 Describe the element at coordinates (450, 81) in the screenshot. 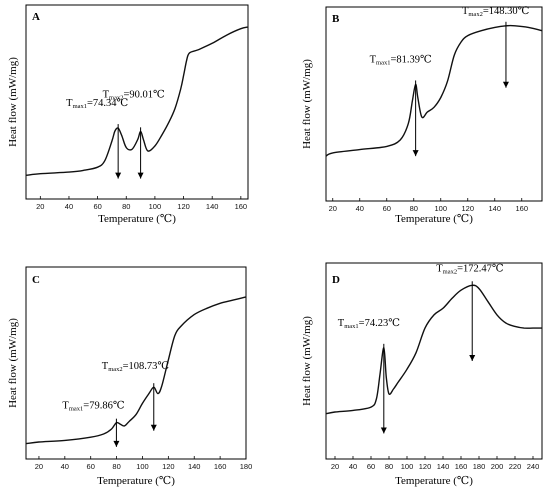

I see `annotations: Tmax1=81.39℃ Tmax2=148.30℃` at that location.